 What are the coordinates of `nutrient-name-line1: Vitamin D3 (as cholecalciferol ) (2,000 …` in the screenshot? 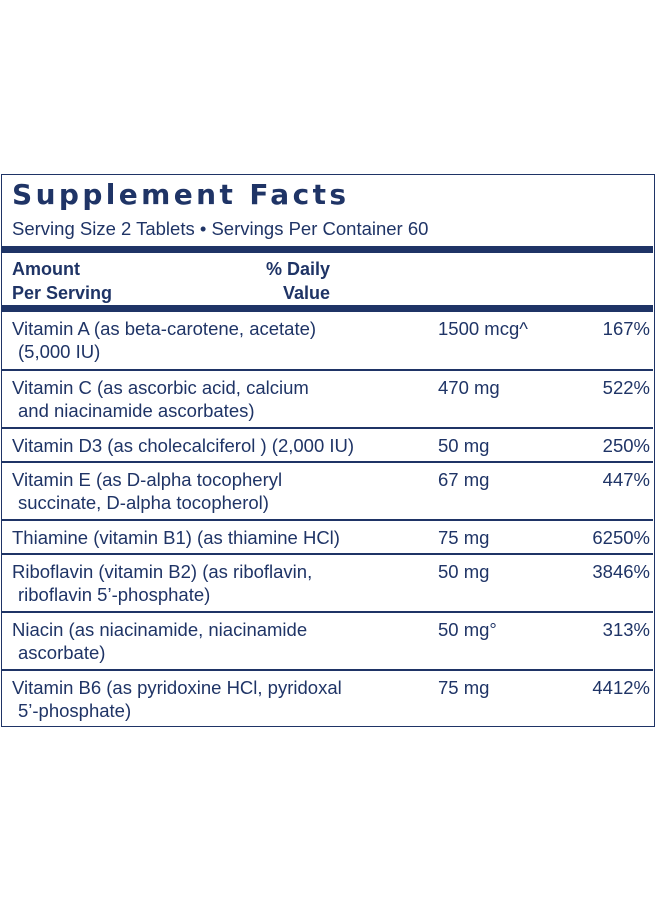 It's located at (183, 445).